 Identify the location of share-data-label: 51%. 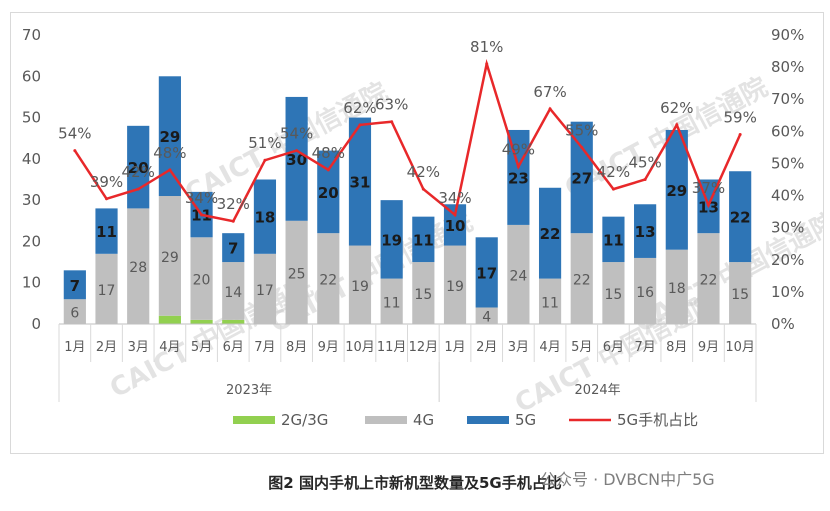
(264, 143).